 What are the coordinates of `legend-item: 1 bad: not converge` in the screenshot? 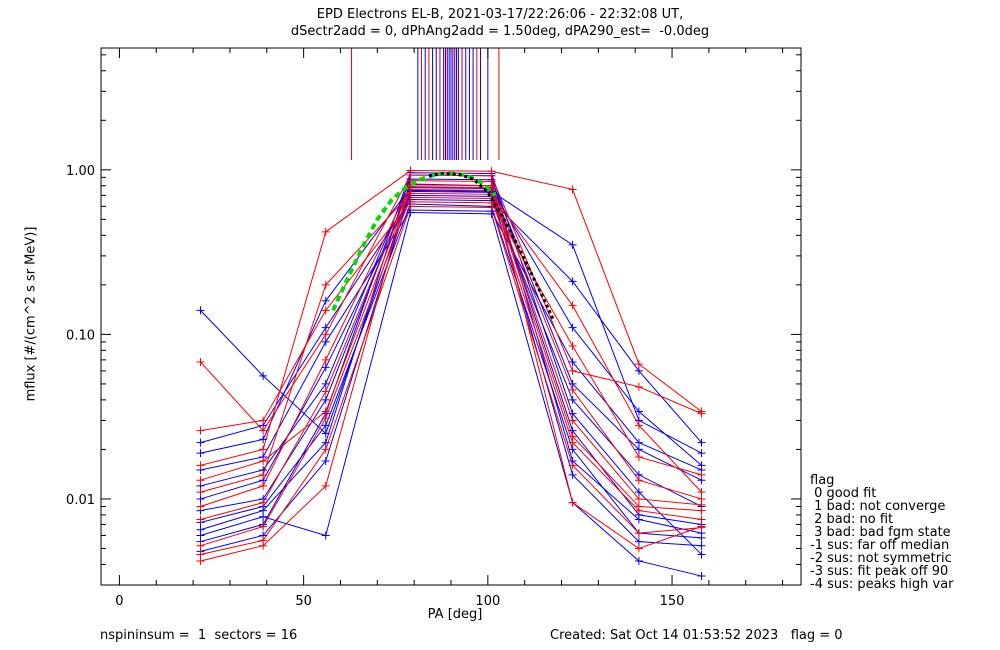 It's located at (878, 506).